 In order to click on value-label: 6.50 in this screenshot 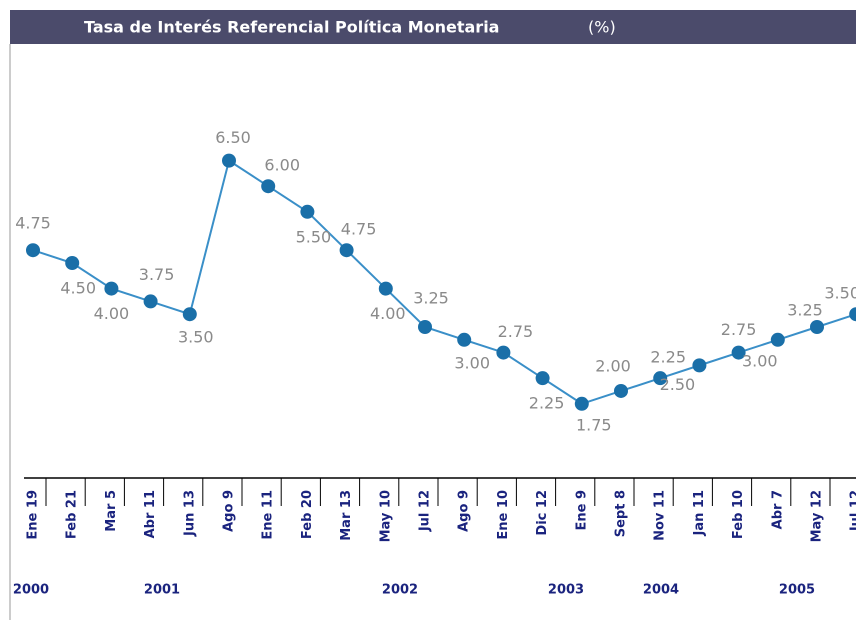, I will do `click(233, 137)`.